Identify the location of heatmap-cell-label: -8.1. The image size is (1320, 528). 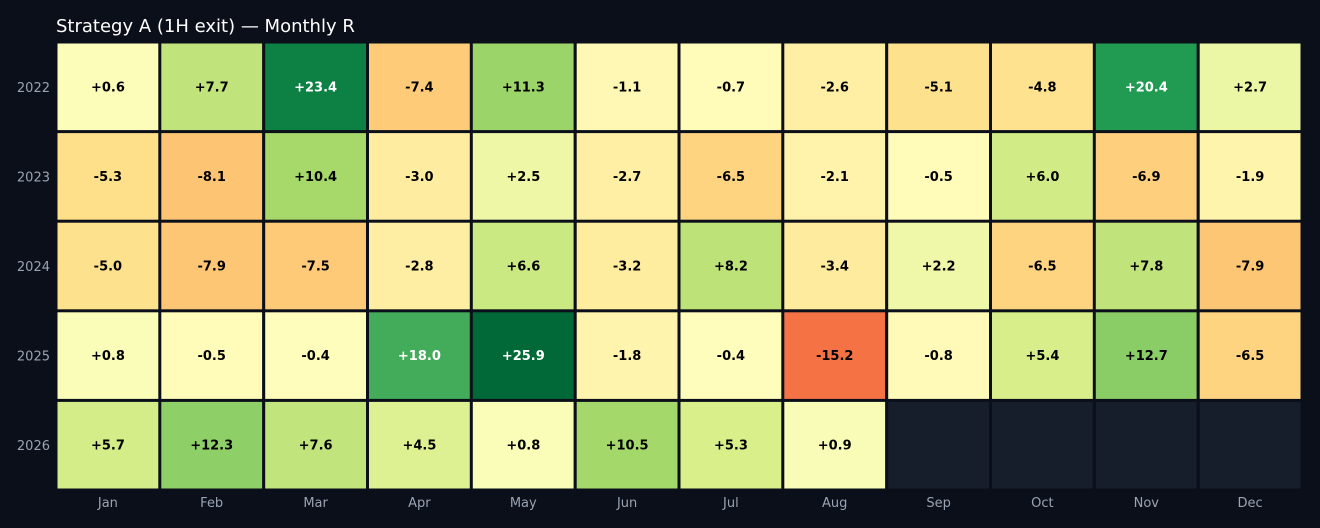
(211, 177).